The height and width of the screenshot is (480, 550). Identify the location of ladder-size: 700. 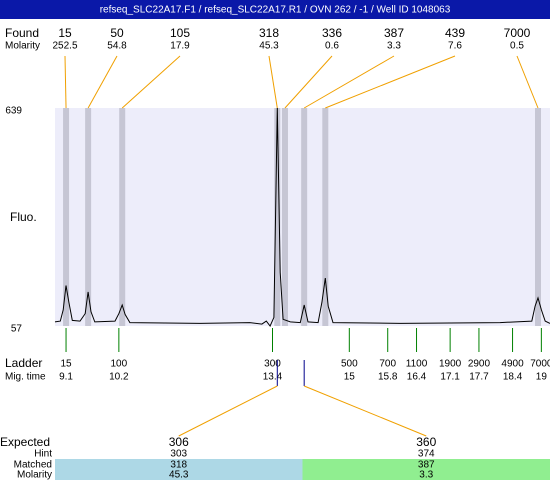
(387, 364).